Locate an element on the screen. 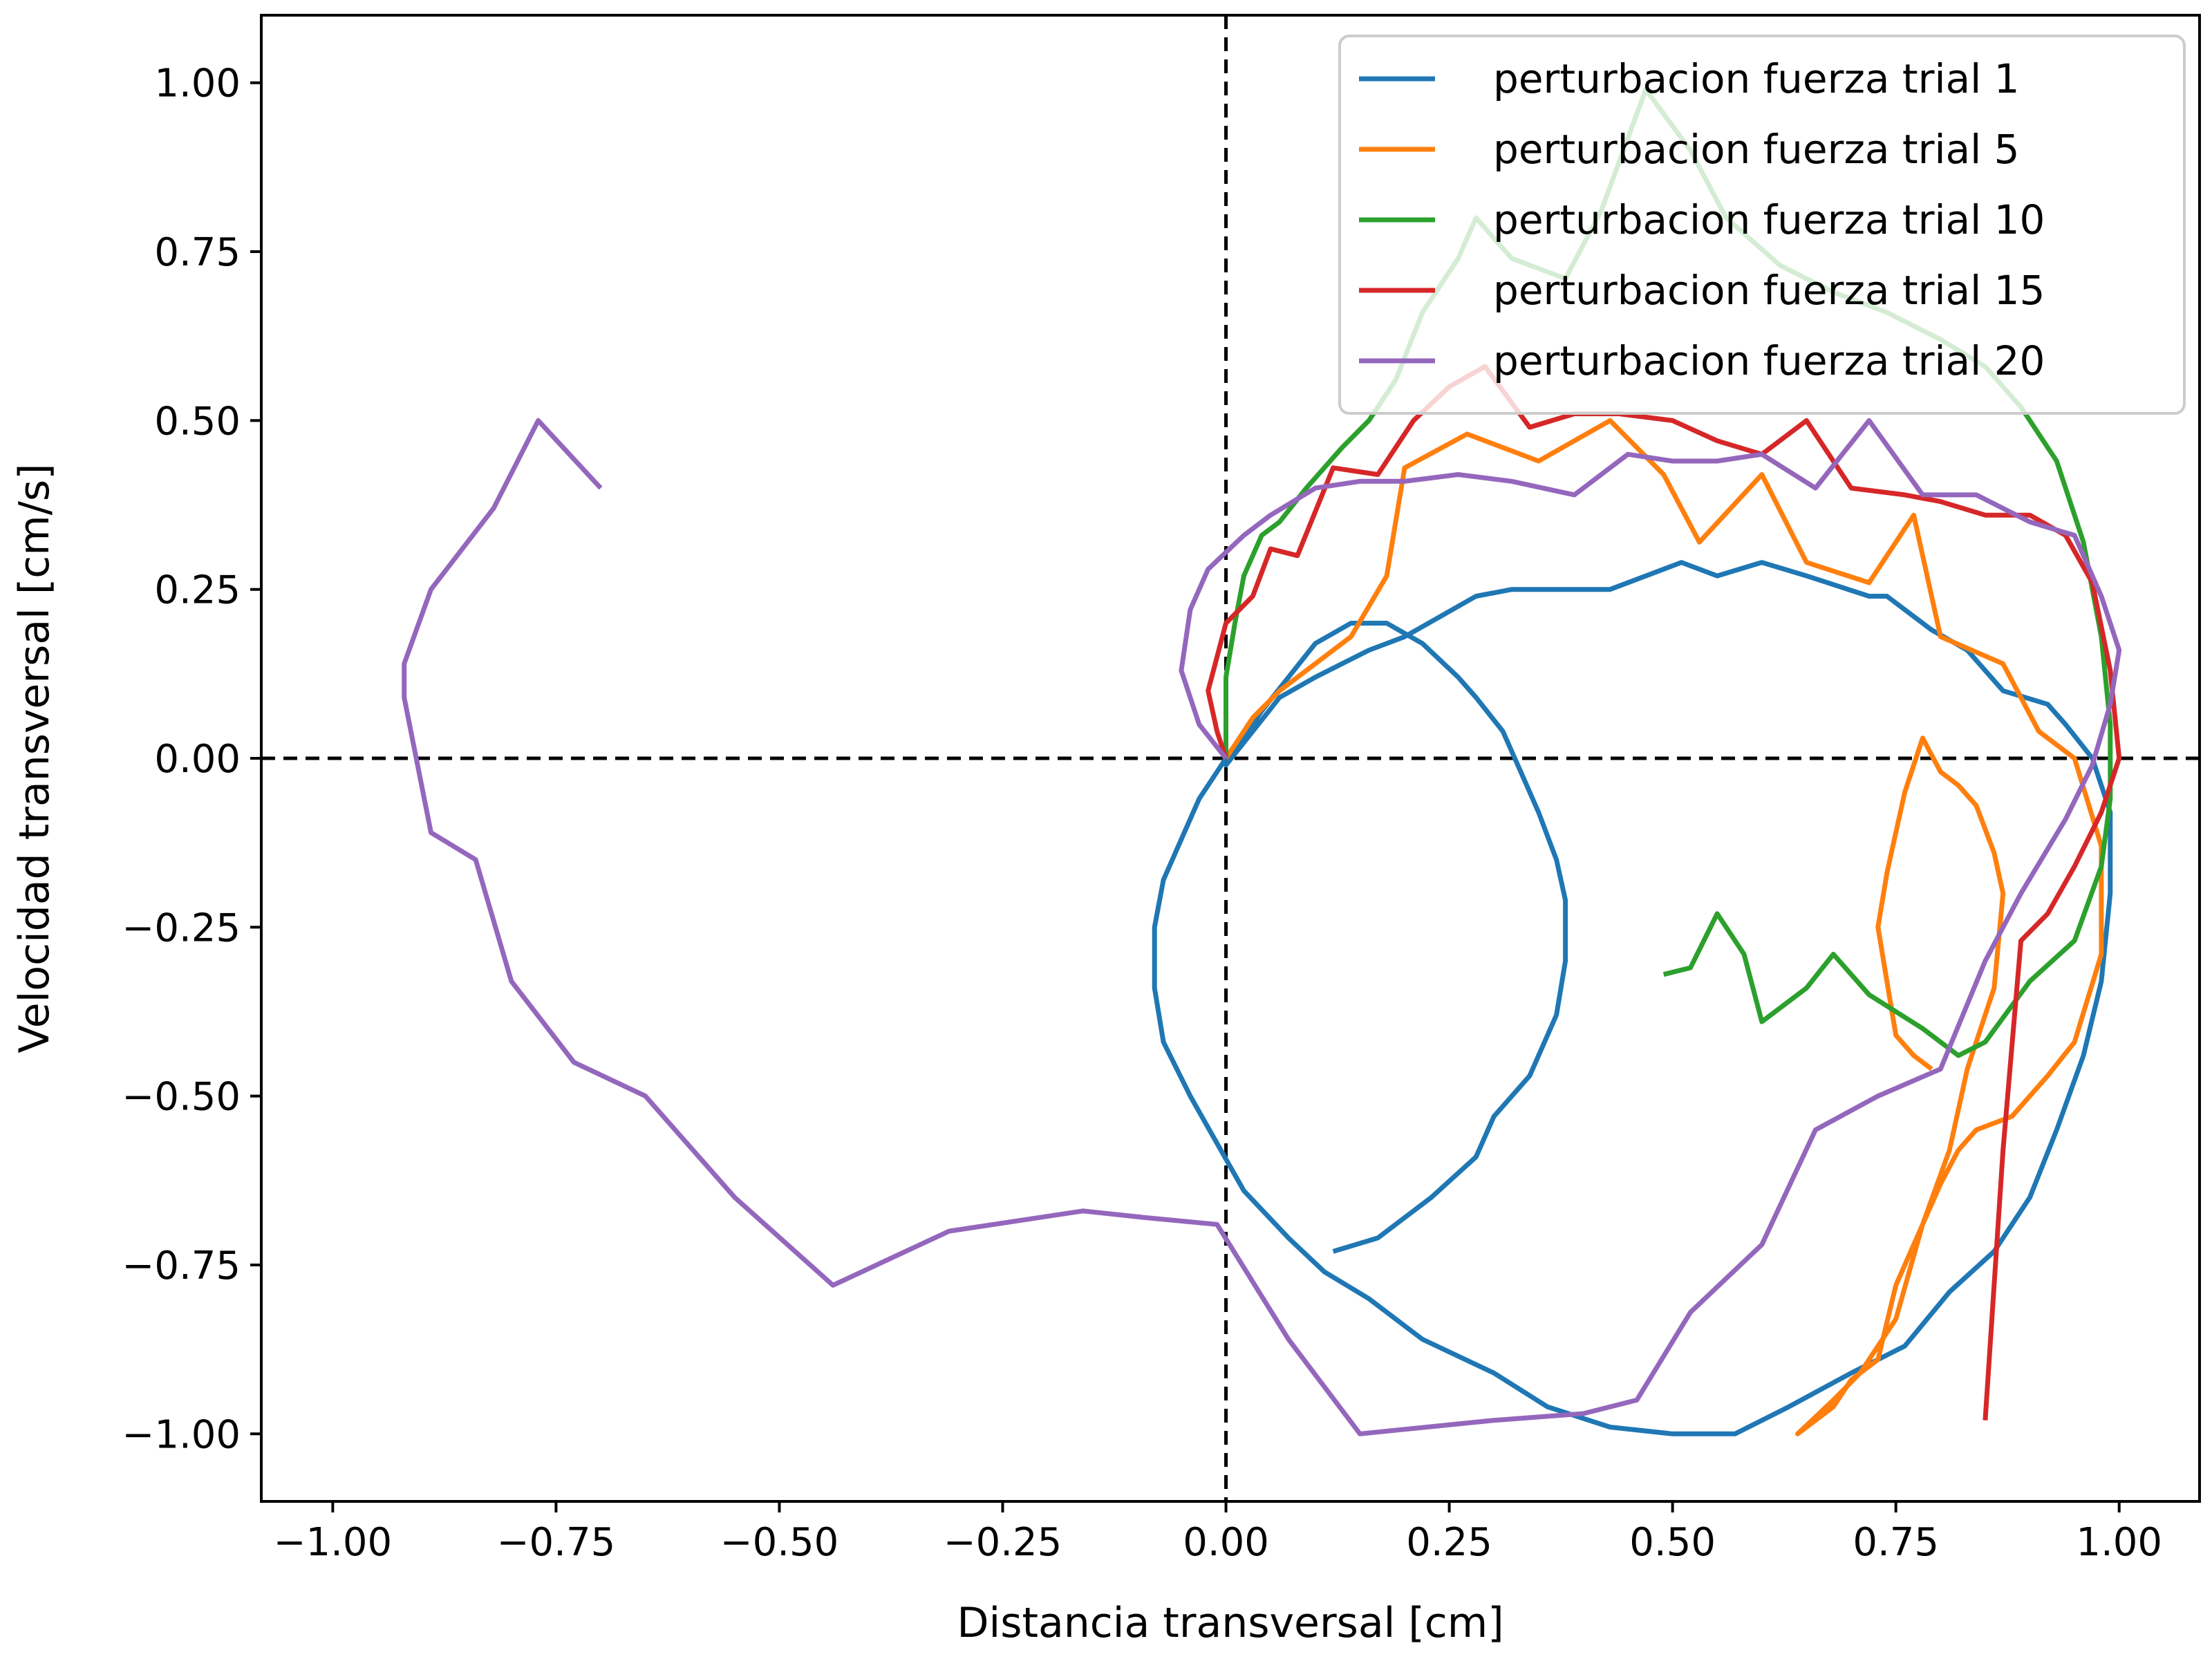 This screenshot has height=1659, width=2212. x-axis: −1.00 −0.75 −0.50 −0.25 0.00 0.25 0.50 0.75 1.00 is located at coordinates (1218, 1533).